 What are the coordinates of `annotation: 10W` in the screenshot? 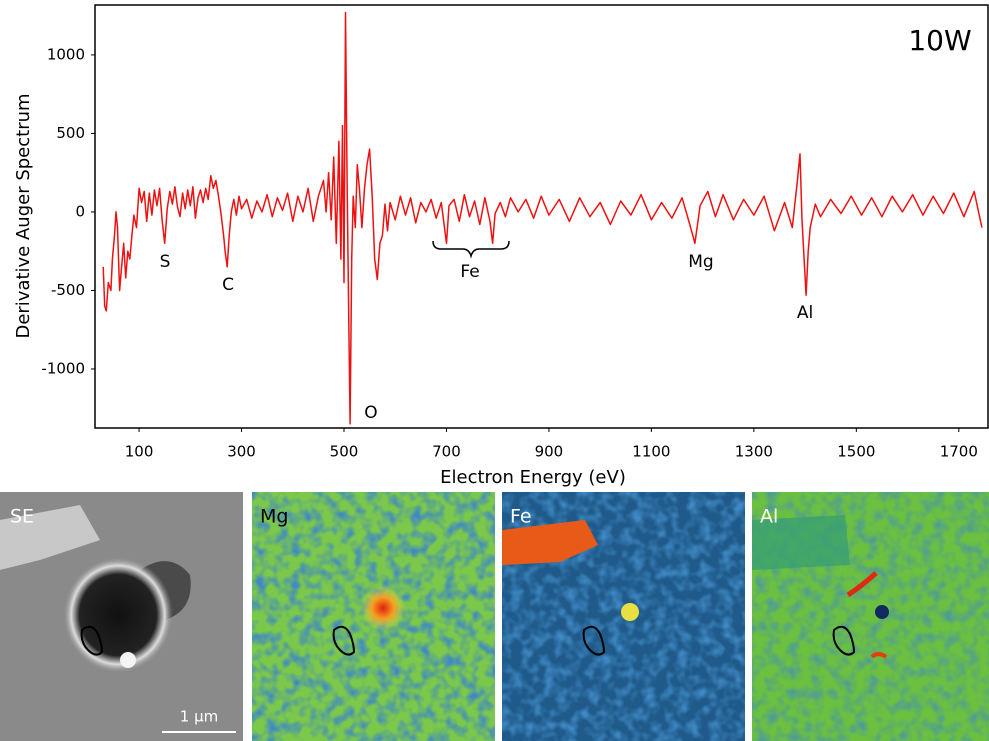 It's located at (939, 40).